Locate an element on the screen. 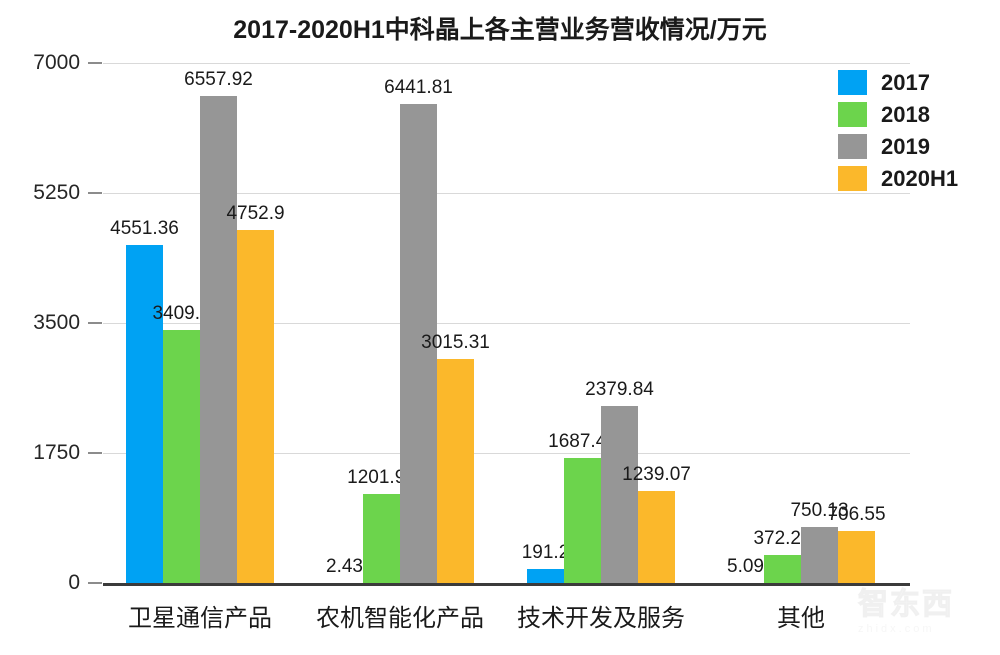 This screenshot has width=1000, height=655. x-axis-category-label: 农机智能化产品 is located at coordinates (400, 618).